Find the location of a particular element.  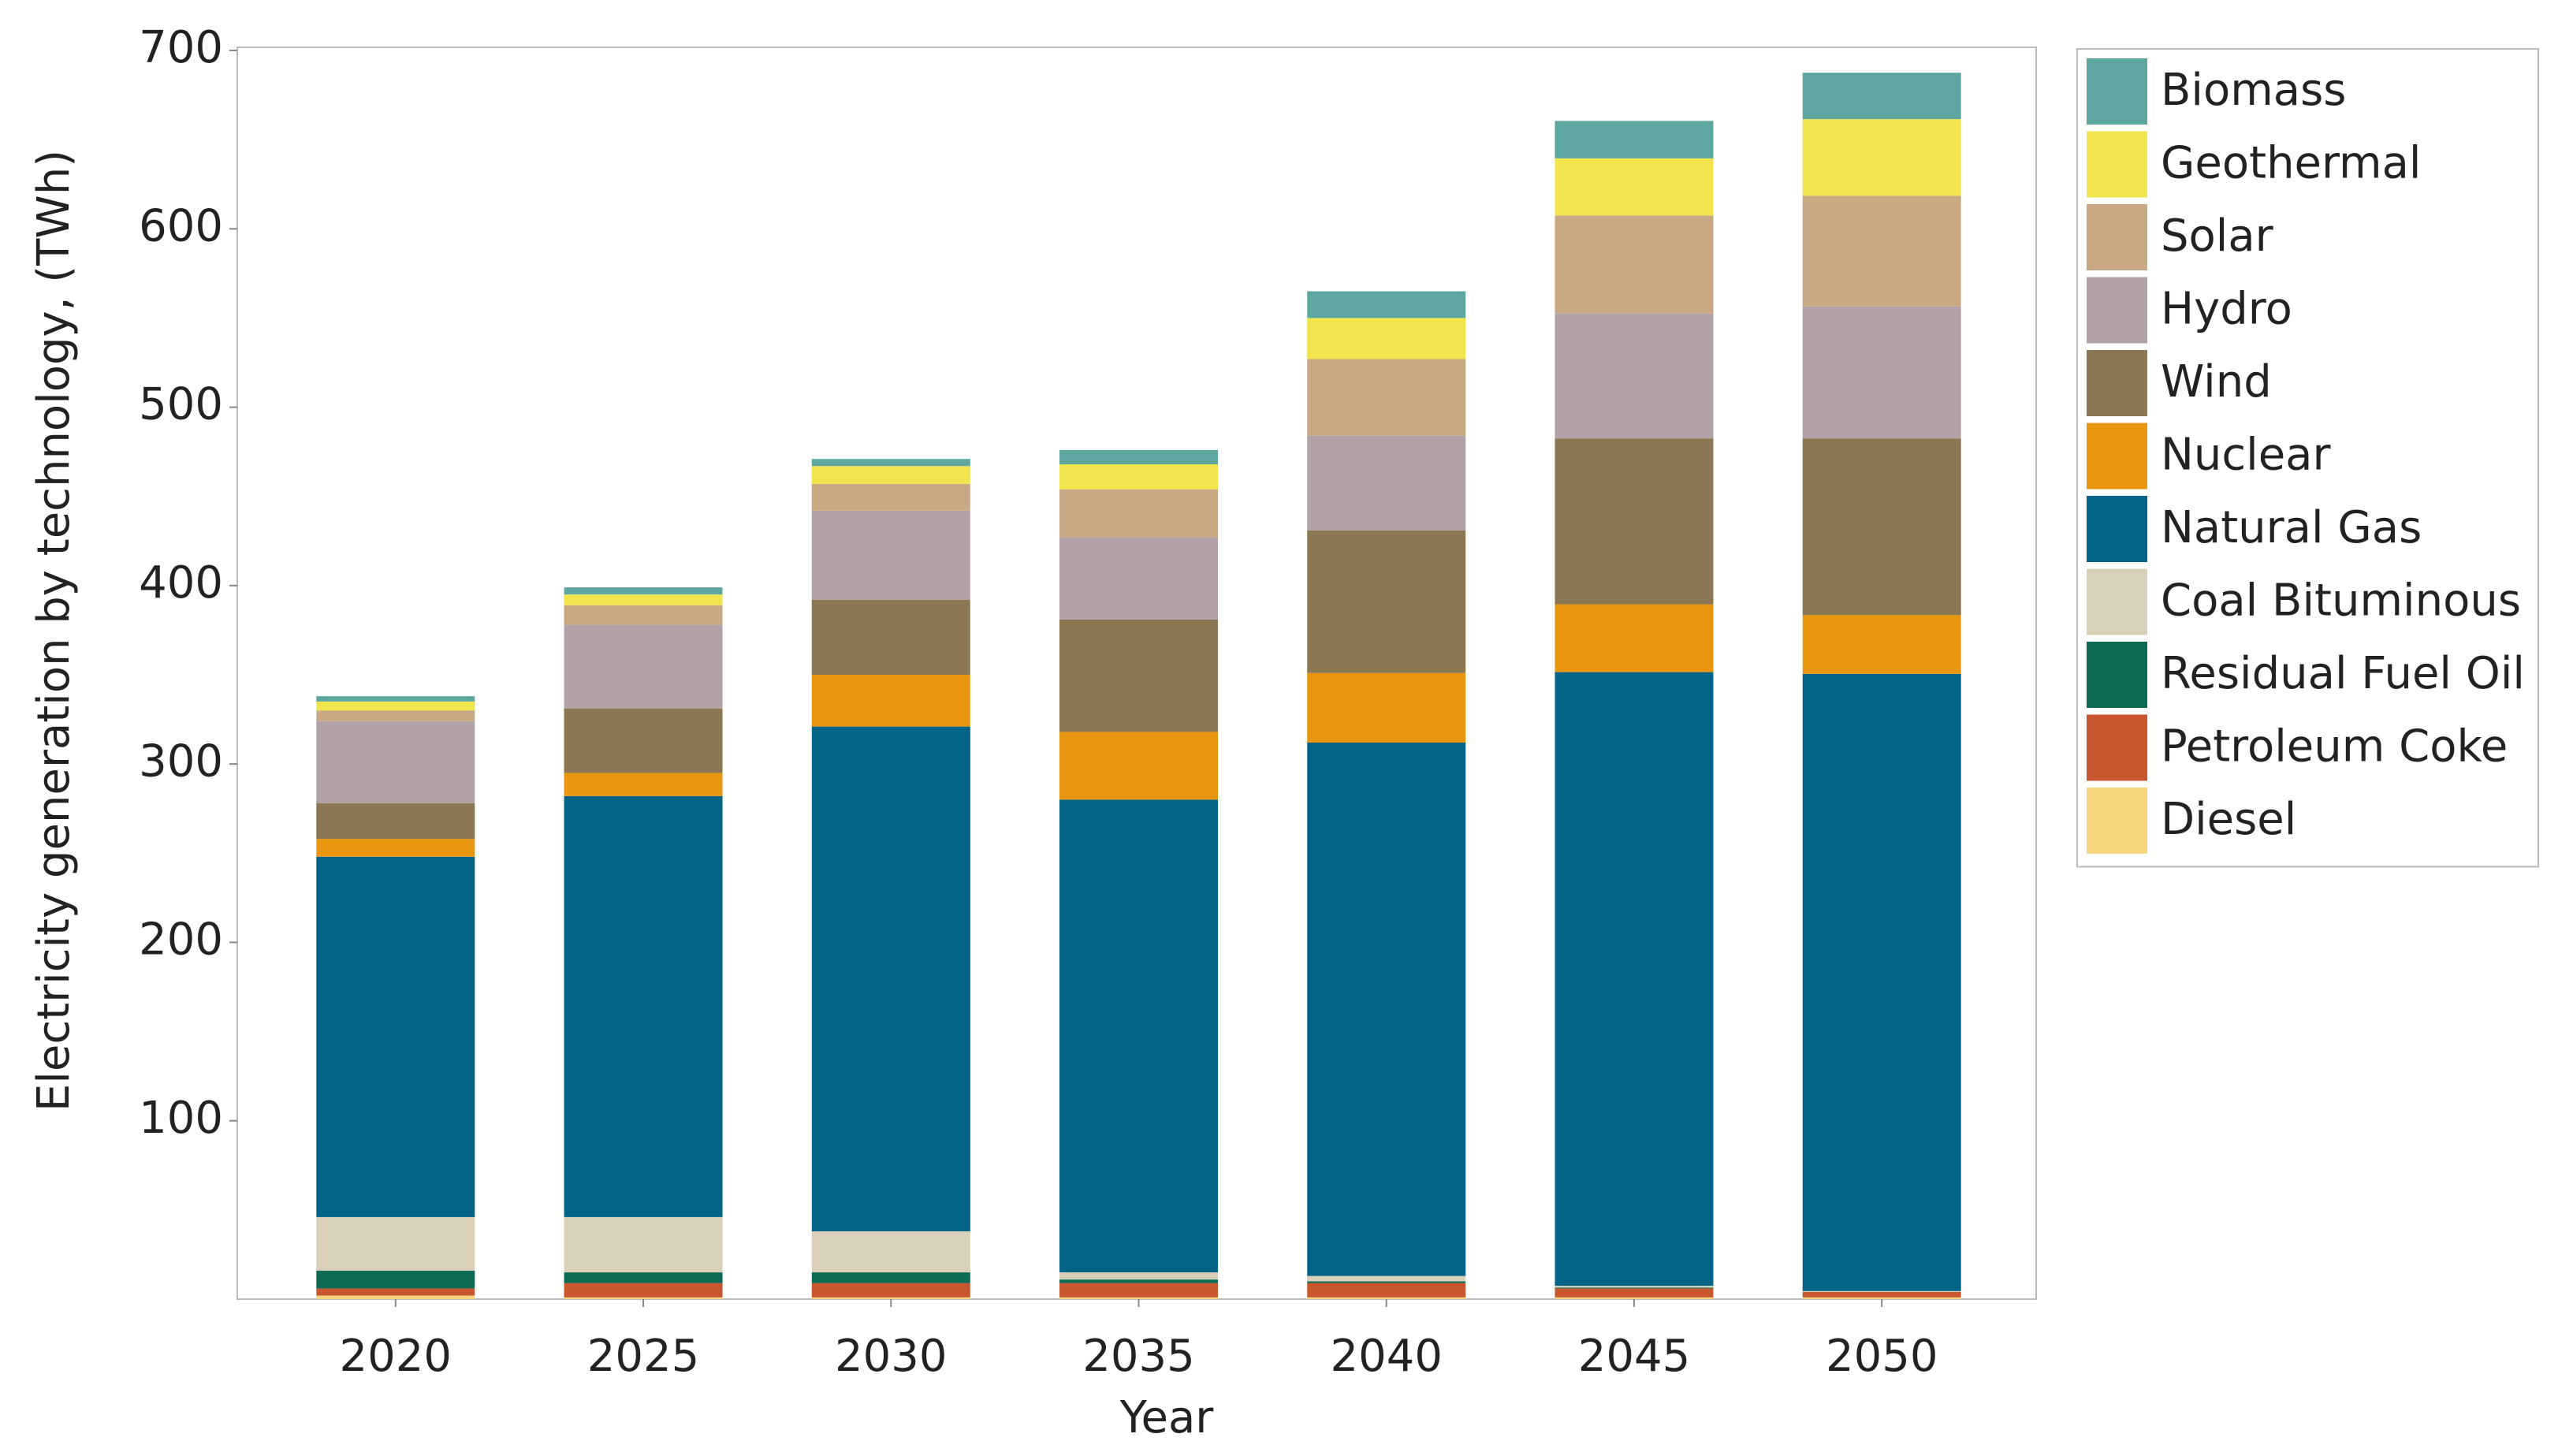

legend-label: Residual Fuel Oil is located at coordinates (2343, 673).